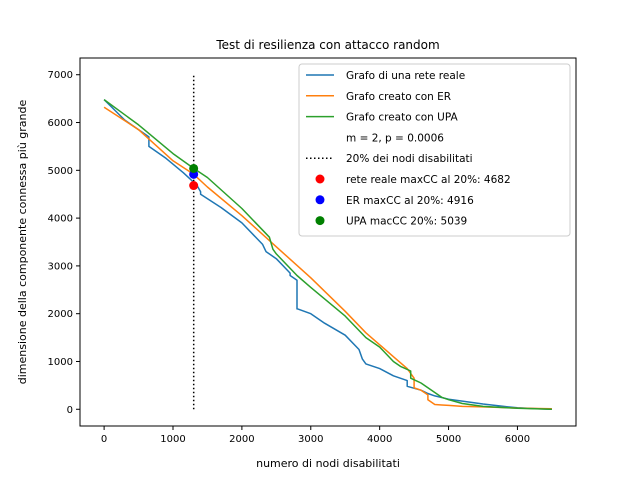 The height and width of the screenshot is (480, 640). What do you see at coordinates (310, 439) in the screenshot?
I see `x-tick-label: 3000` at bounding box center [310, 439].